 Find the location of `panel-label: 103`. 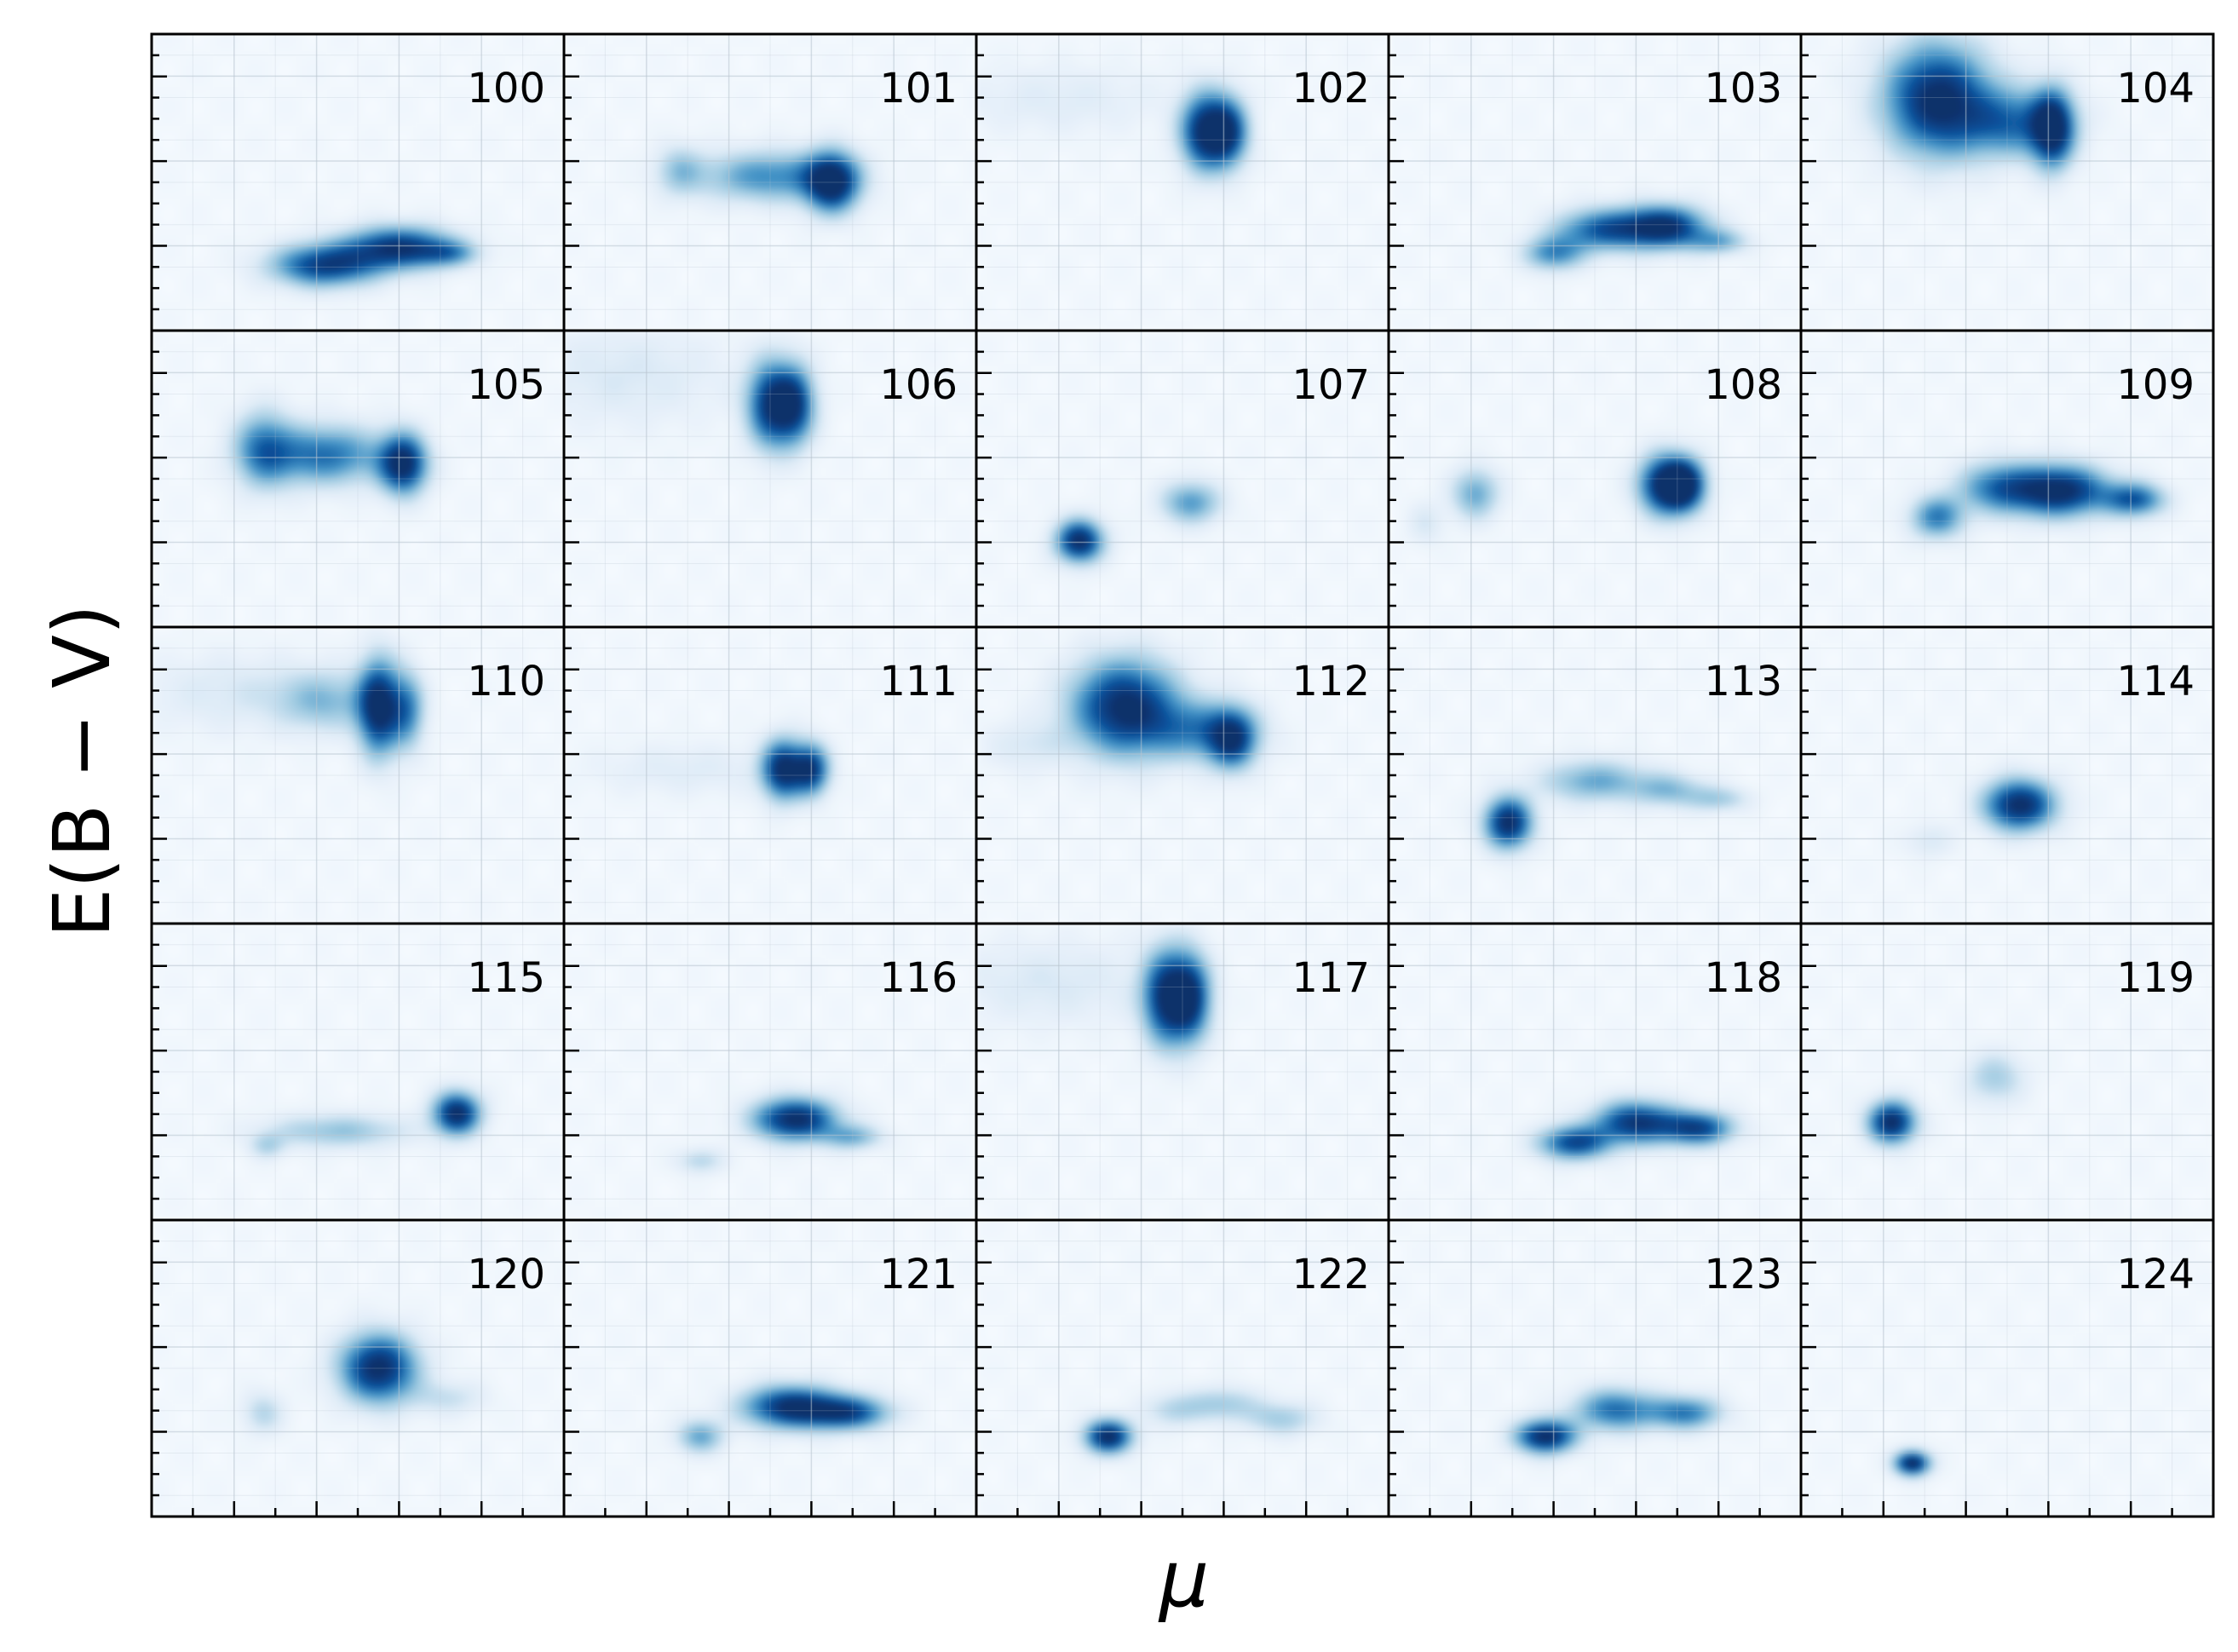

panel-label: 103 is located at coordinates (1743, 88).